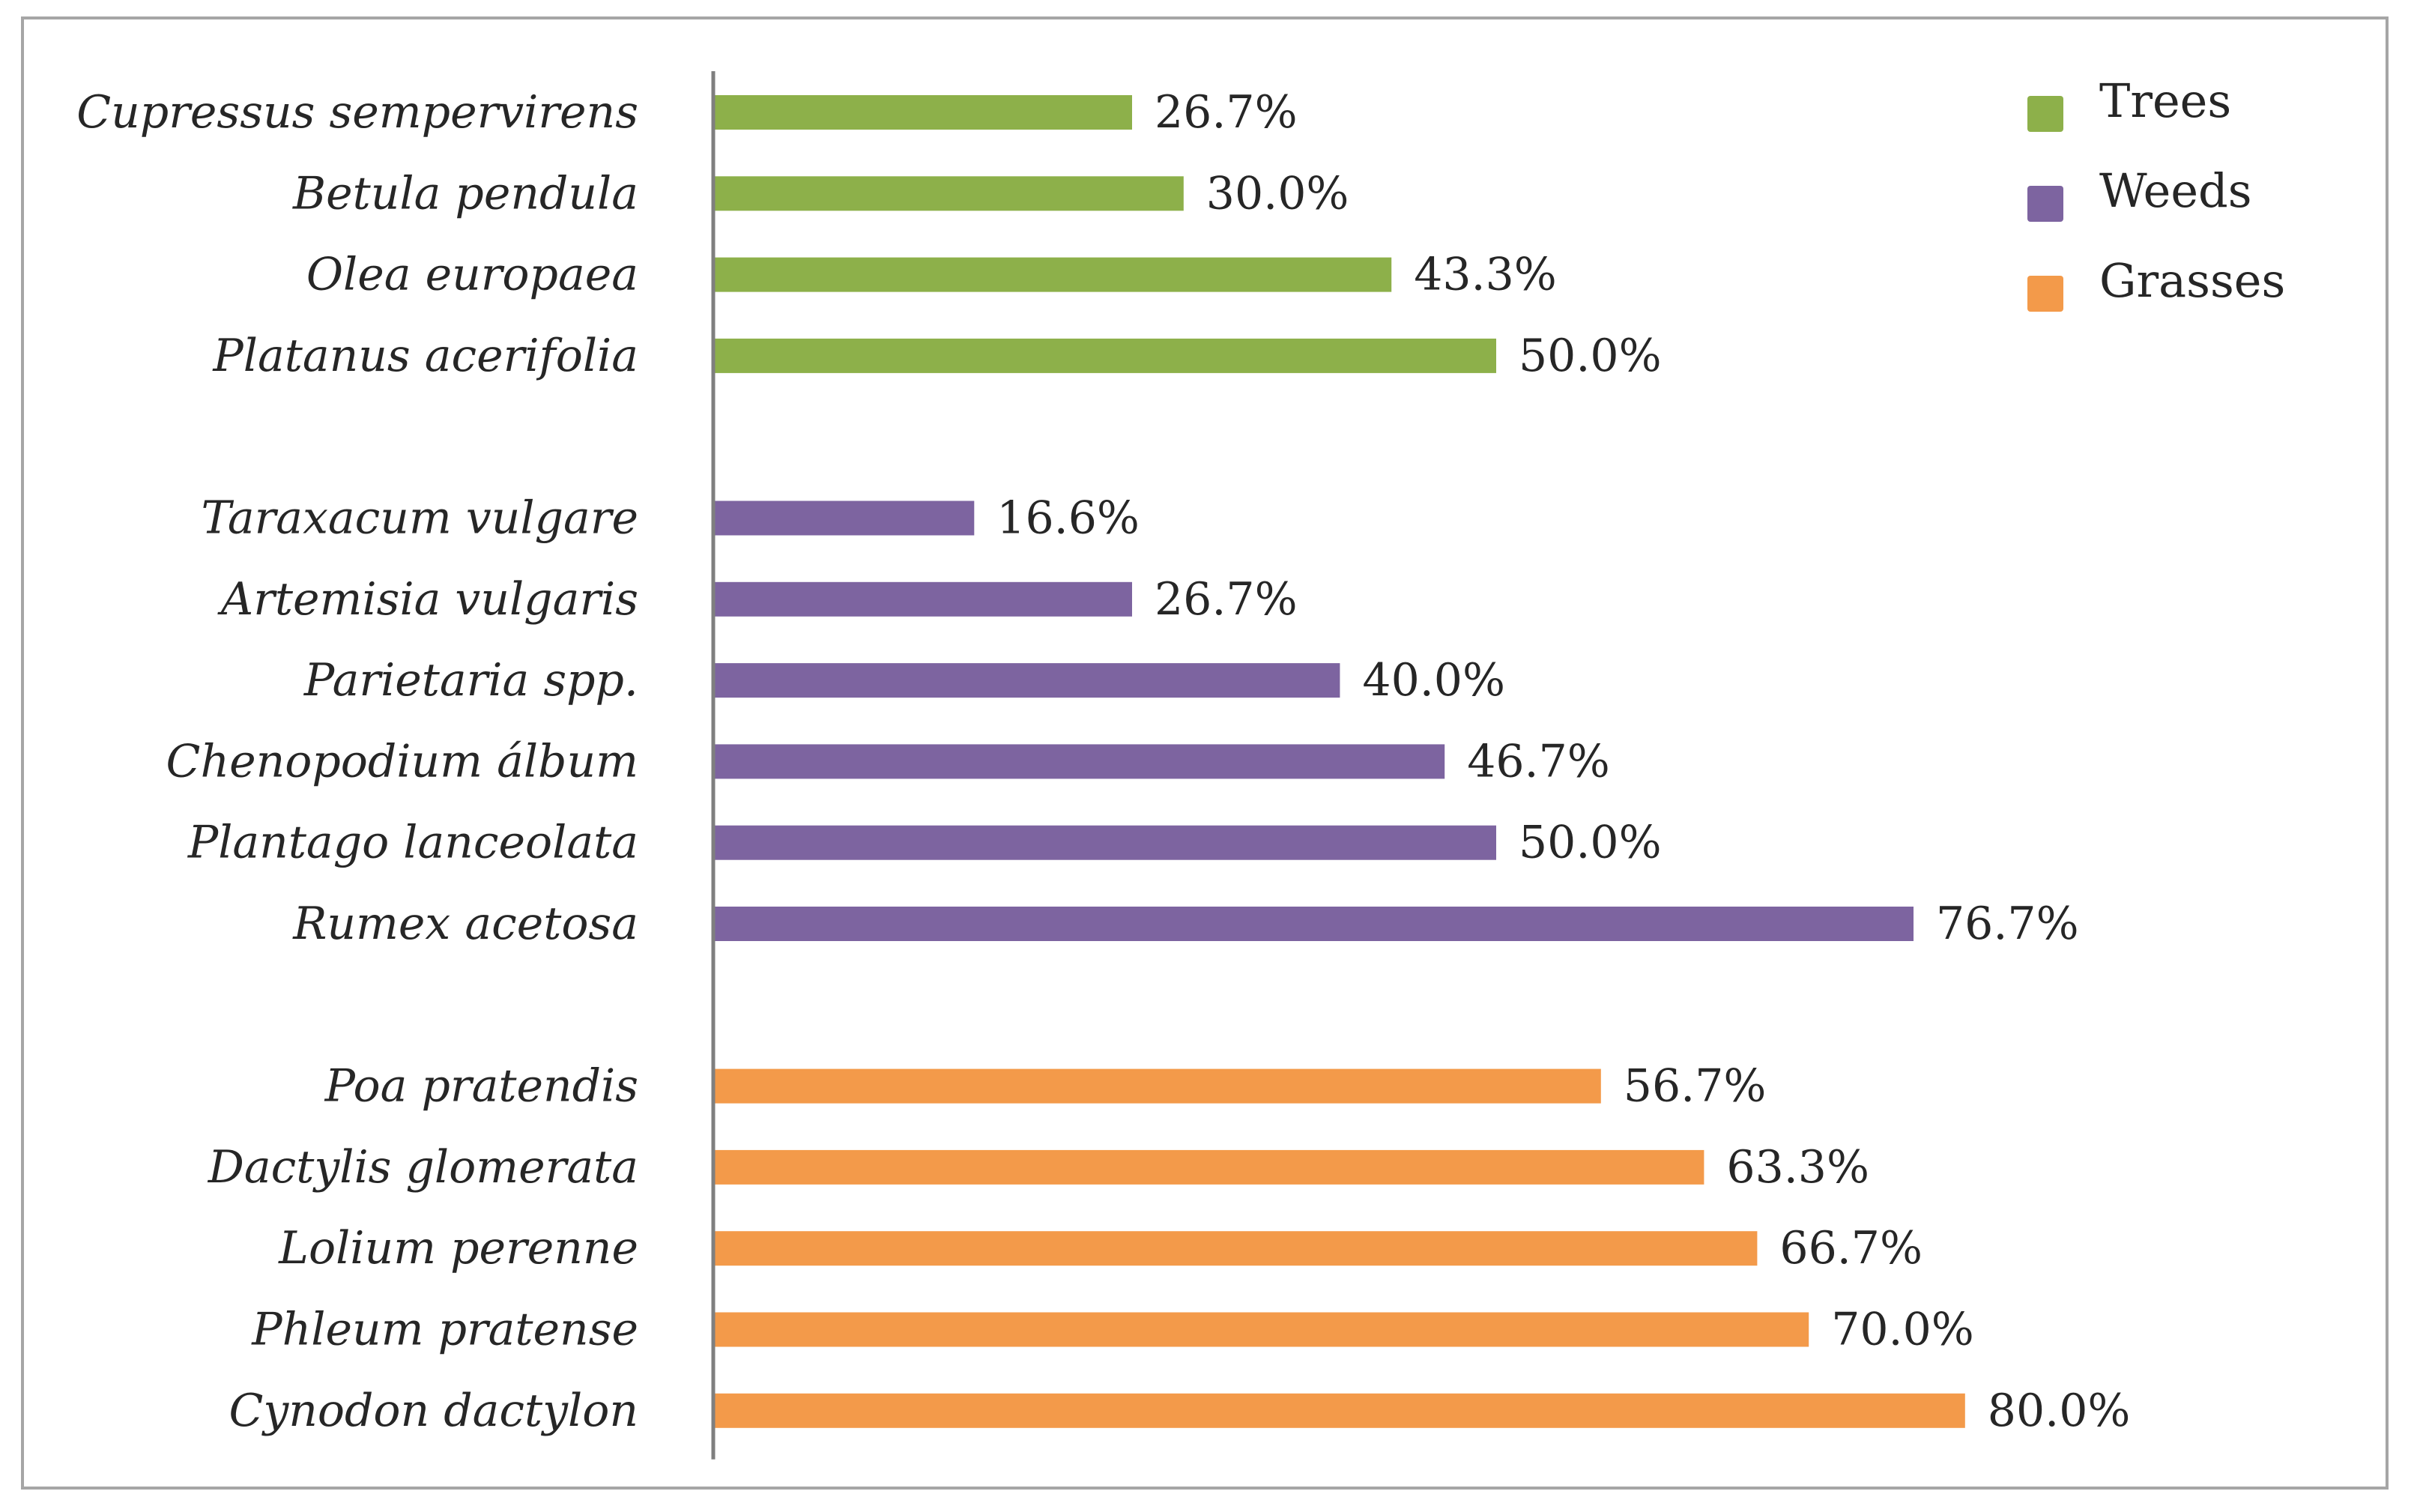  What do you see at coordinates (845, 518) in the screenshot?
I see `bar-taraxacum-vulgare` at bounding box center [845, 518].